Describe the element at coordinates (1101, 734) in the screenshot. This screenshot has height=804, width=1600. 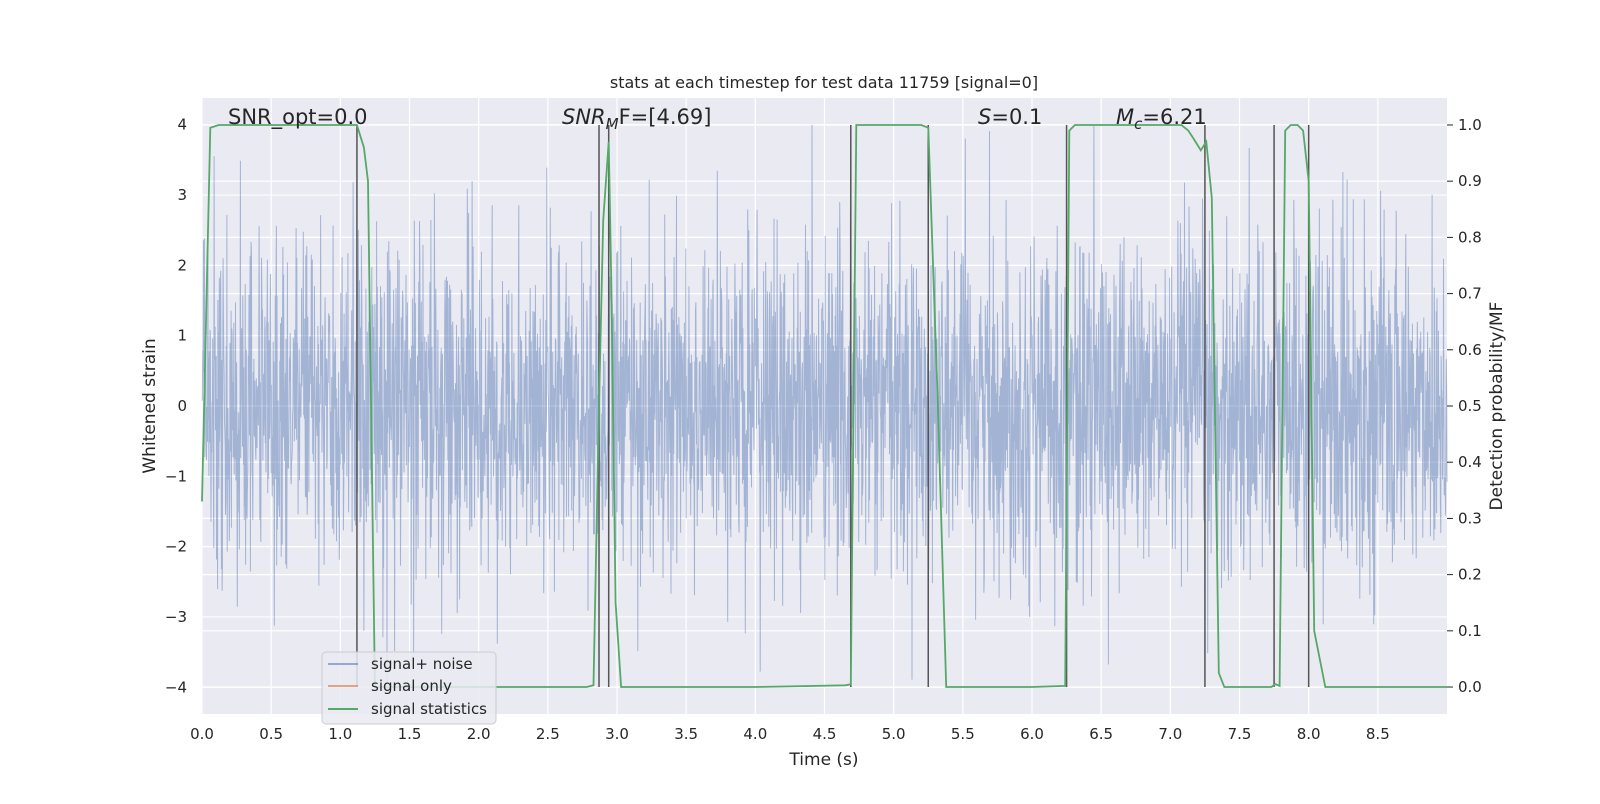
I see `x-tick-label-13: 6.5` at that location.